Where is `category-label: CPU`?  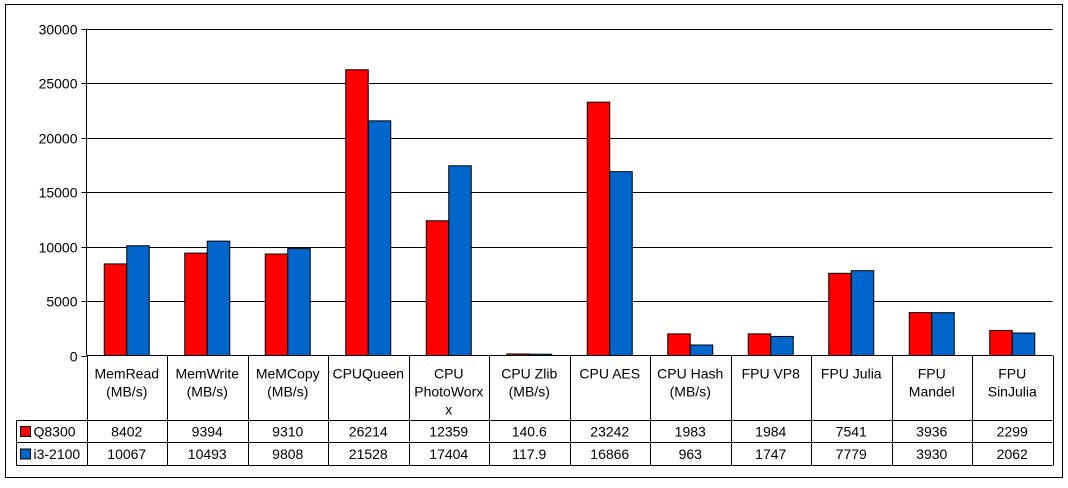 category-label: CPU is located at coordinates (449, 374).